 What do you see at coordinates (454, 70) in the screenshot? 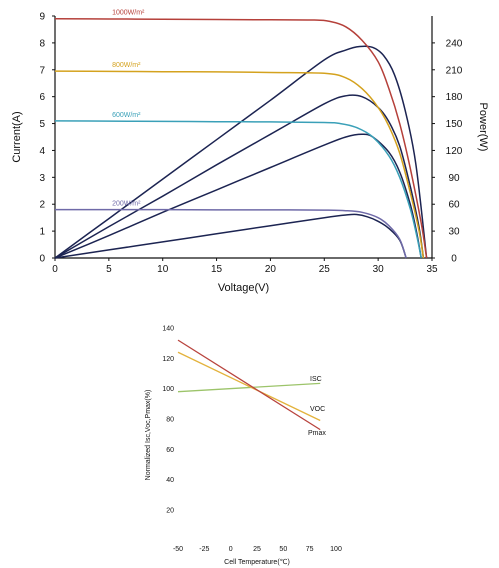
I see `y-right-tick-label: 210` at bounding box center [454, 70].